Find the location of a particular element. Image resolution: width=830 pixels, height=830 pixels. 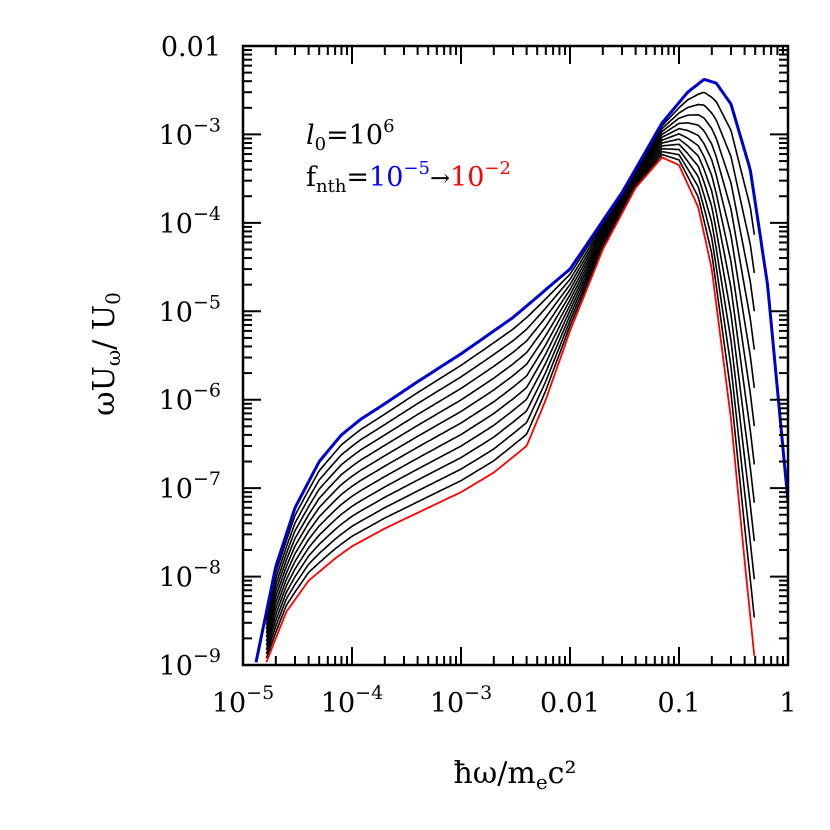

x-tick-label: 0.1 is located at coordinates (679, 703).